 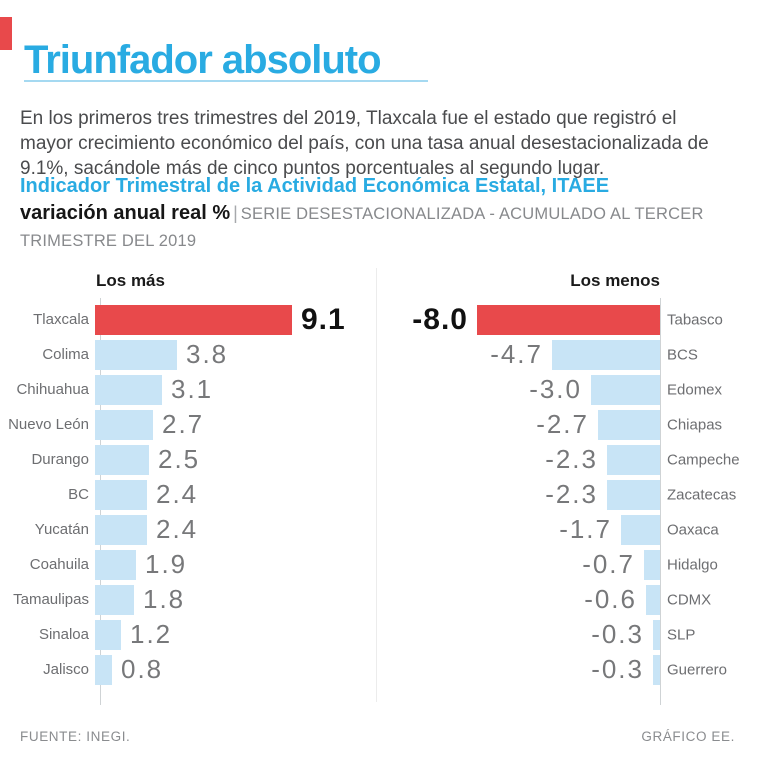 What do you see at coordinates (702, 494) in the screenshot?
I see `state-label: Zacatecas` at bounding box center [702, 494].